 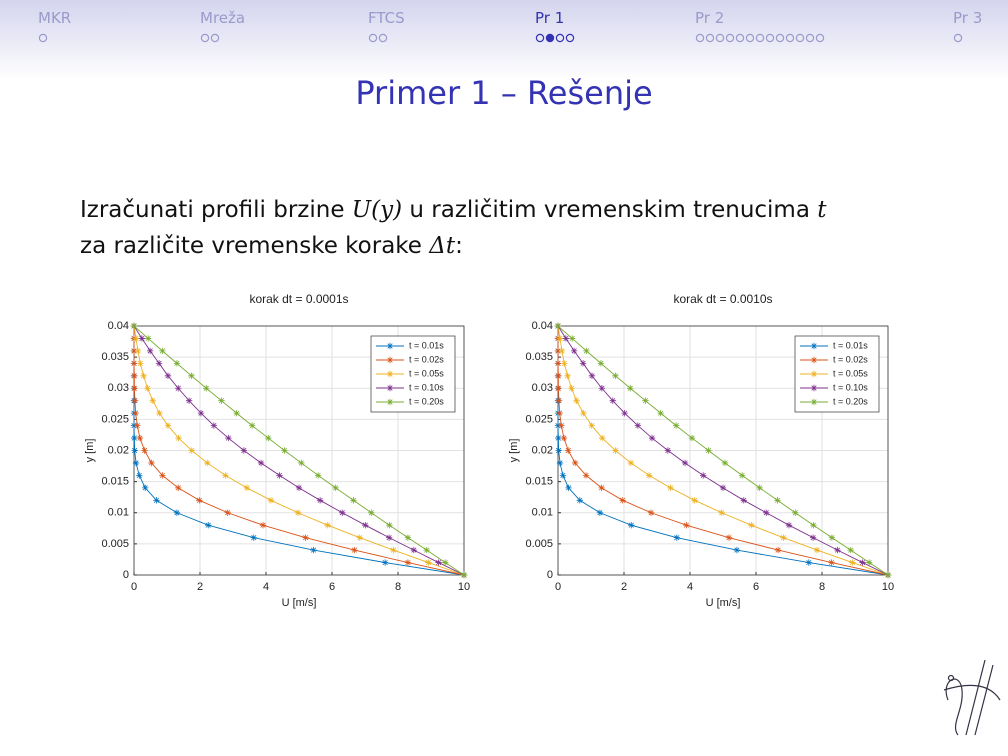 I want to click on y-axis-label: y [m], so click(x=90, y=451).